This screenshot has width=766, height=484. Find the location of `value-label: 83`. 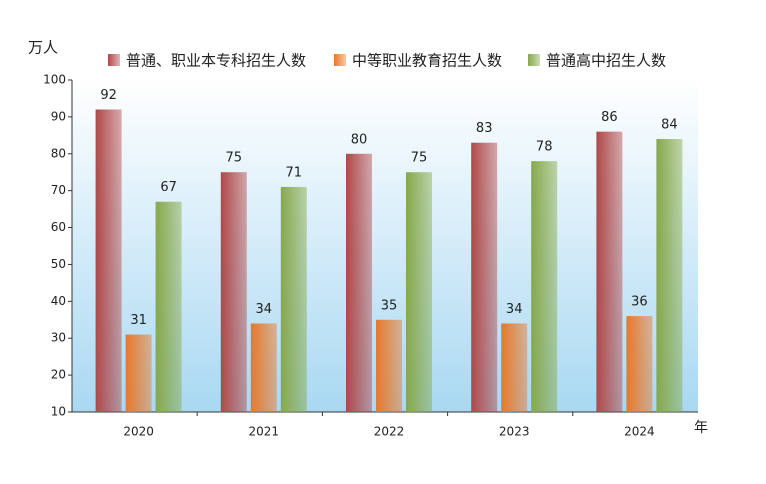

value-label: 83 is located at coordinates (484, 128).